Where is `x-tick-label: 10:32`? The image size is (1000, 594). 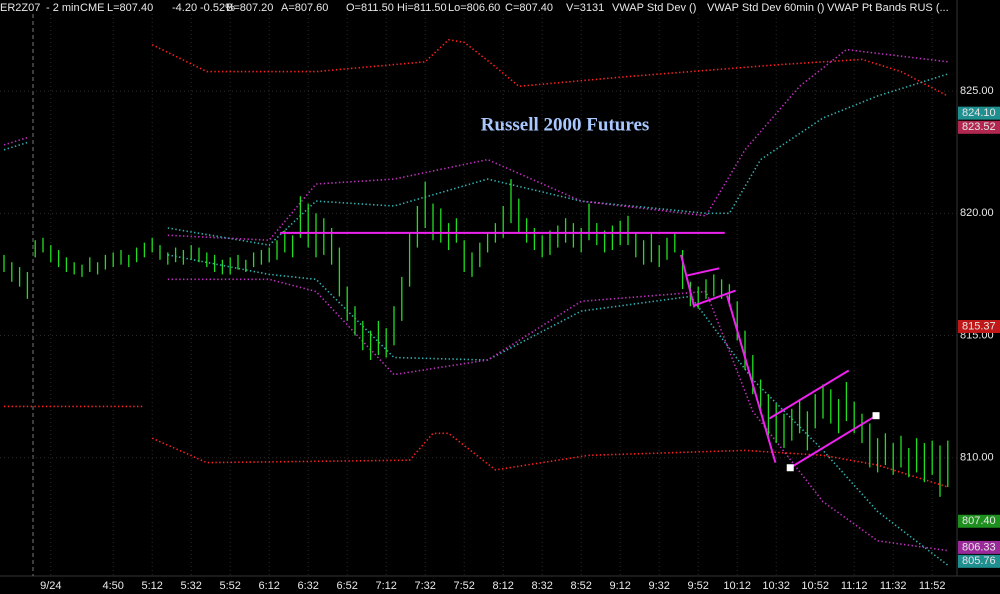
x-tick-label: 10:32 is located at coordinates (776, 586).